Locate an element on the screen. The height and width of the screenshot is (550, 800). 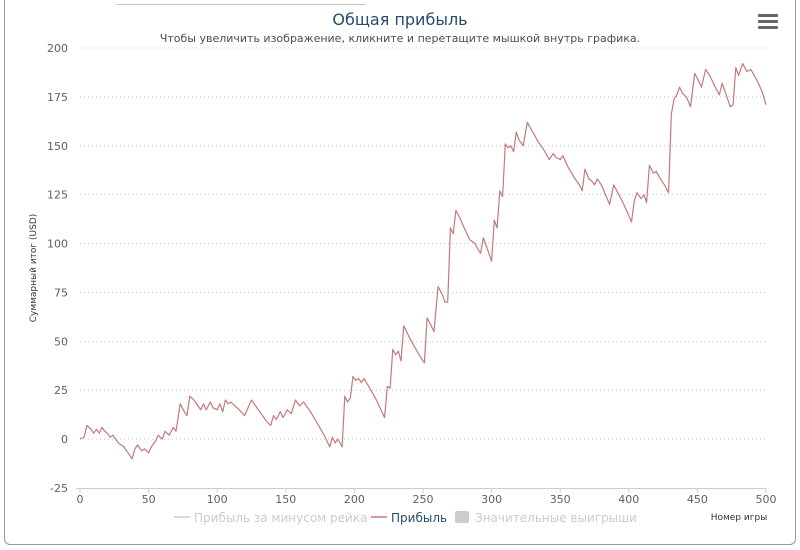
x-tick-label: 400 is located at coordinates (628, 499).